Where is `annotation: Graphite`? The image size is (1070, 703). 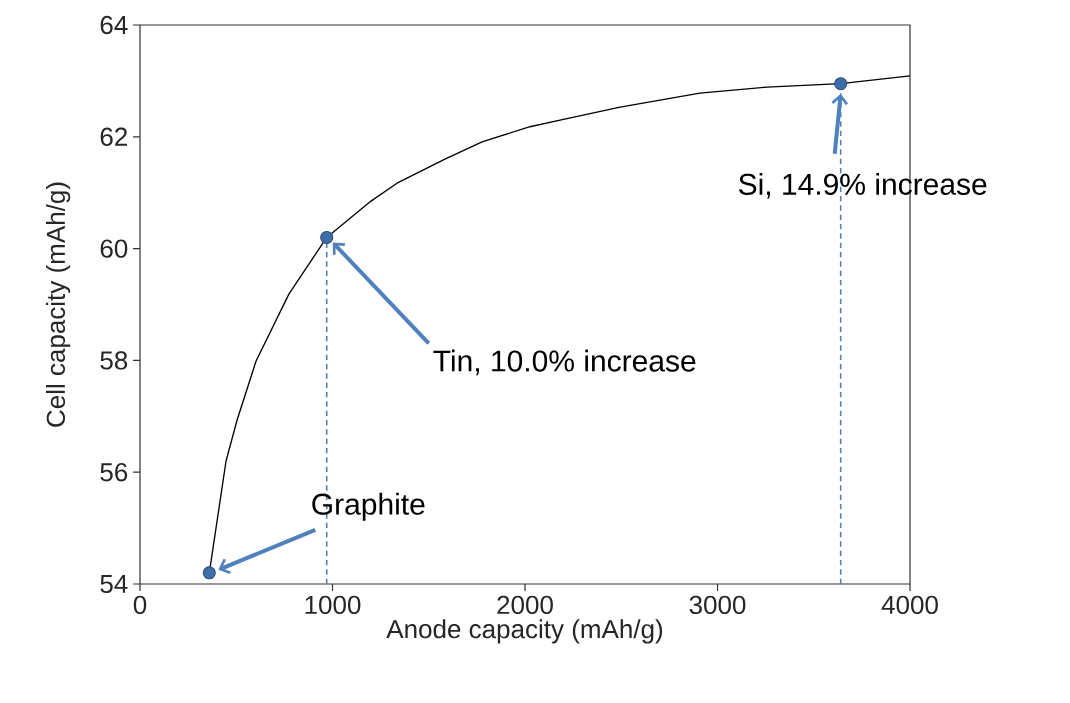 annotation: Graphite is located at coordinates (368, 506).